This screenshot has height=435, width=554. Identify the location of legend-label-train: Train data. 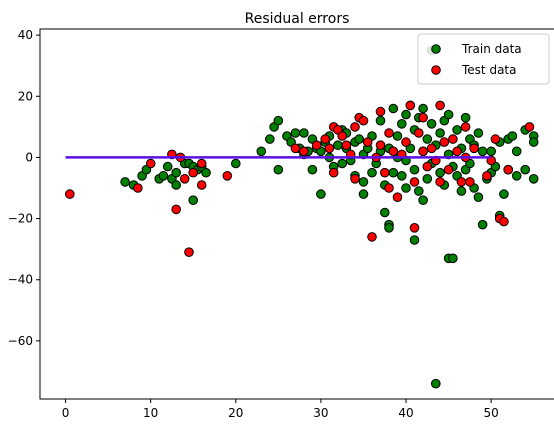
(491, 49).